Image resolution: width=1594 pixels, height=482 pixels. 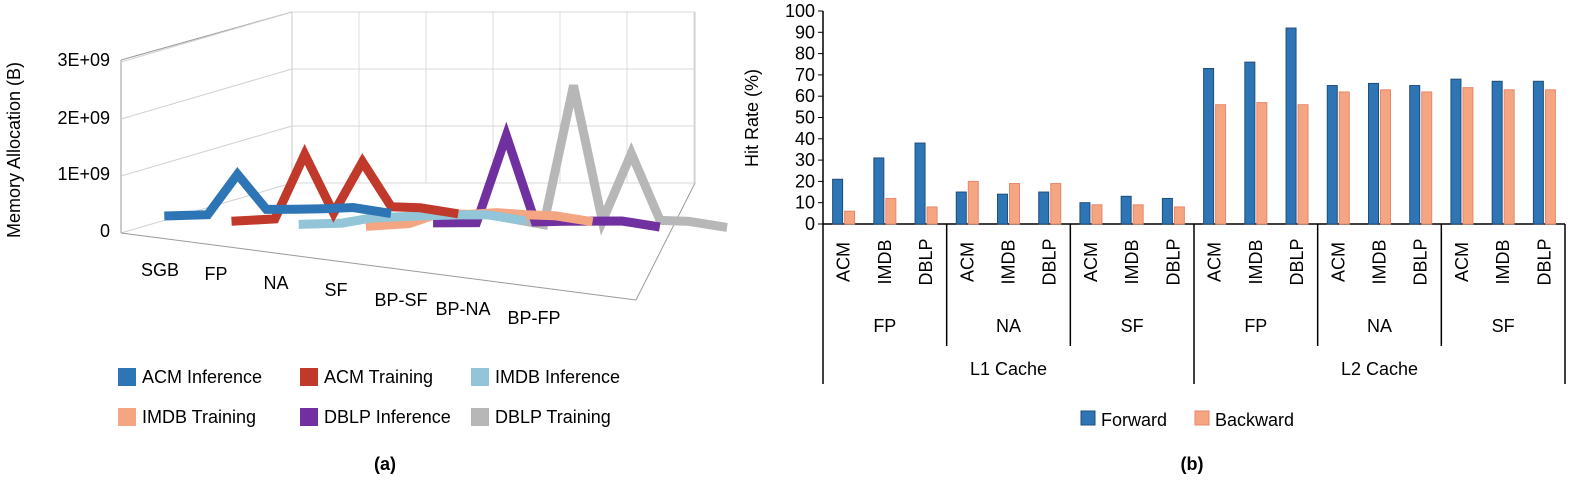 I want to click on legend-label: ACM Inference, so click(x=202, y=377).